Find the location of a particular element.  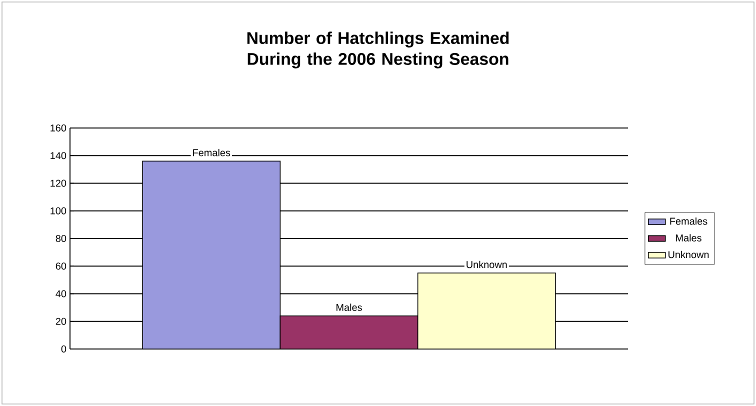

y-tick-label: 120 is located at coordinates (58, 183).